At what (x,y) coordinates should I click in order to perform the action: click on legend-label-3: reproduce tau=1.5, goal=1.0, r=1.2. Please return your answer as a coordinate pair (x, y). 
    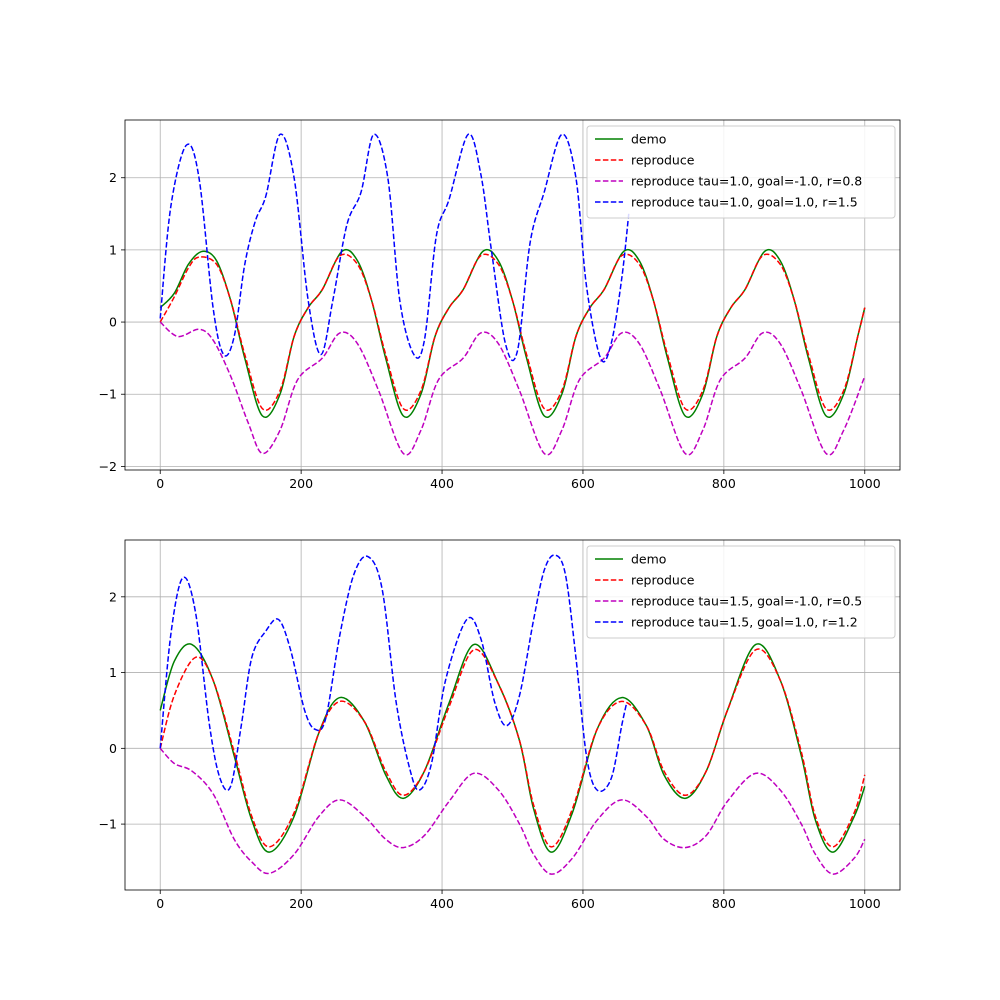
    Looking at the image, I should click on (744, 622).